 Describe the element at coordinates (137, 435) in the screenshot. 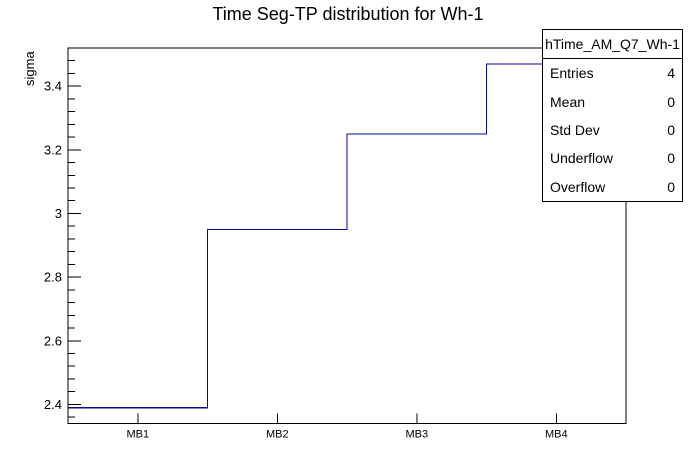

I see `x-tick-label: MB1` at that location.